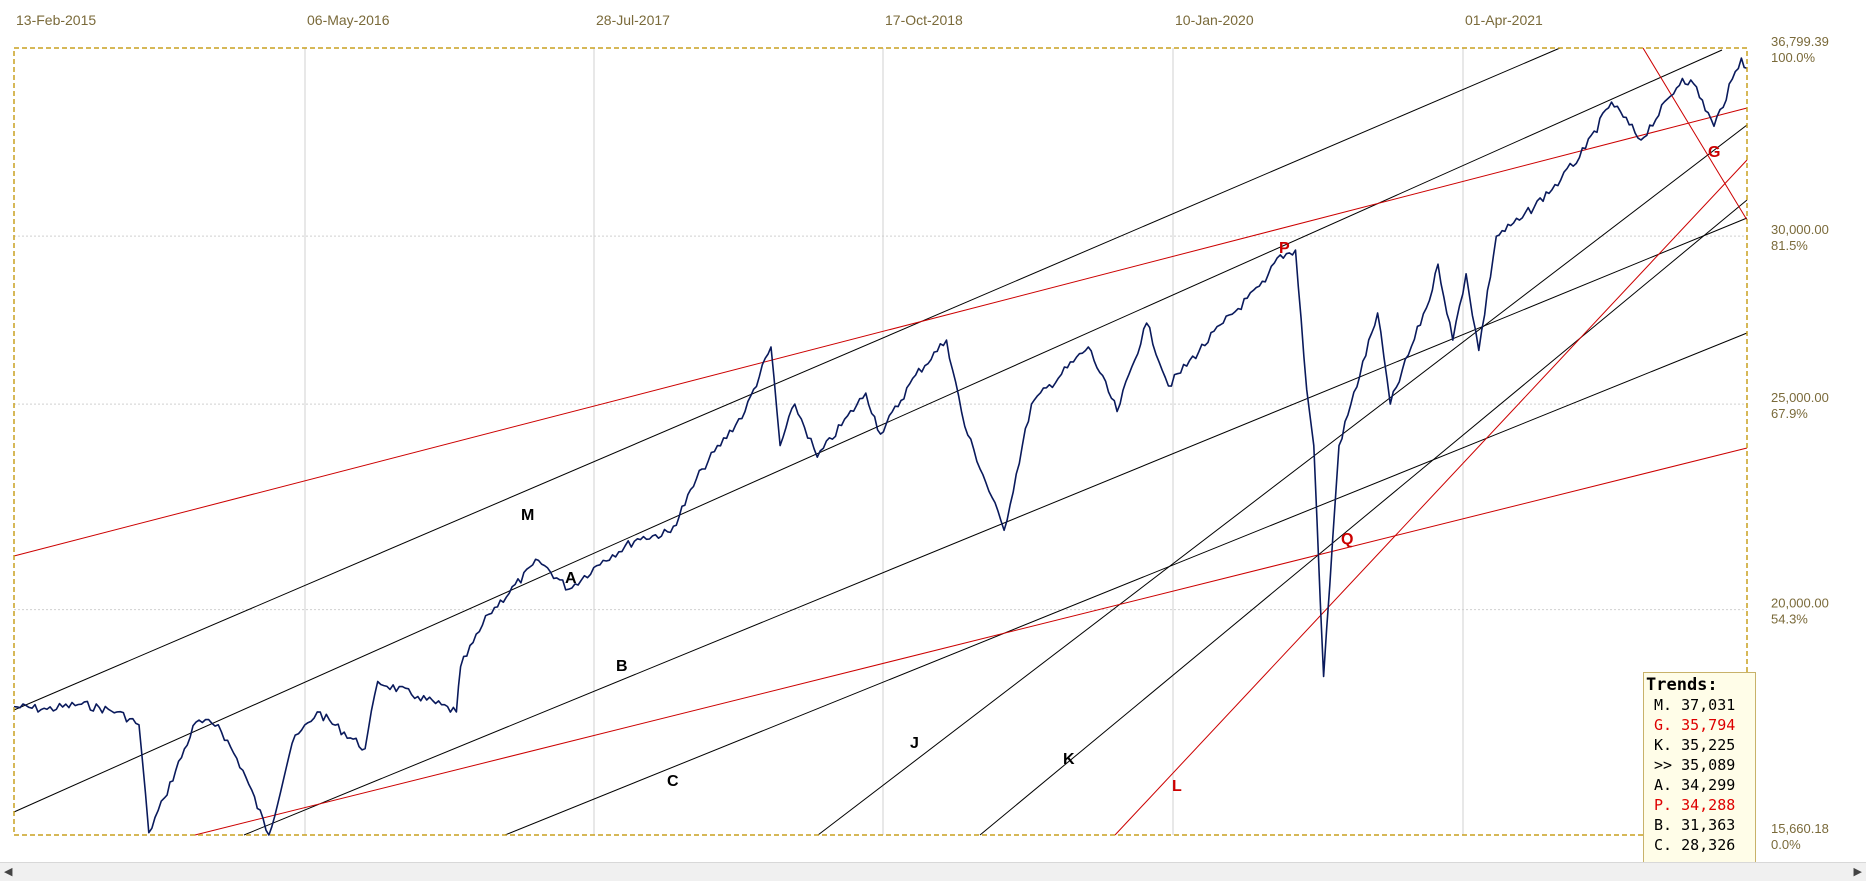  What do you see at coordinates (8, 872) in the screenshot?
I see `scroll-left-arrow-icon: ◀` at bounding box center [8, 872].